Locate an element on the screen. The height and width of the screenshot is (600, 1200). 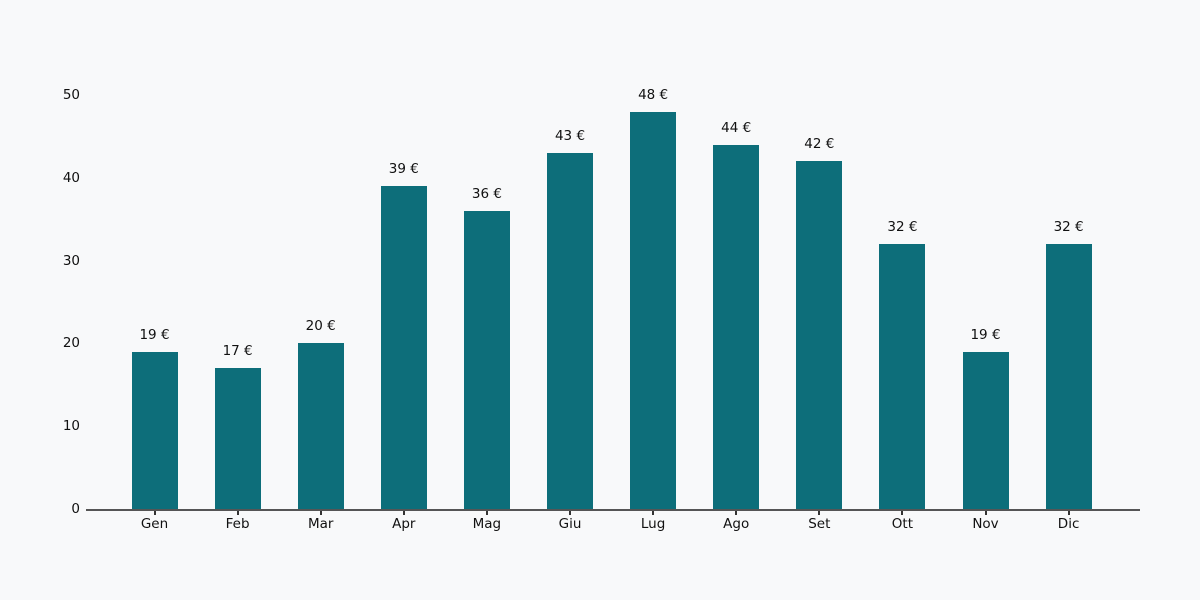
bar-gen is located at coordinates (154, 430).